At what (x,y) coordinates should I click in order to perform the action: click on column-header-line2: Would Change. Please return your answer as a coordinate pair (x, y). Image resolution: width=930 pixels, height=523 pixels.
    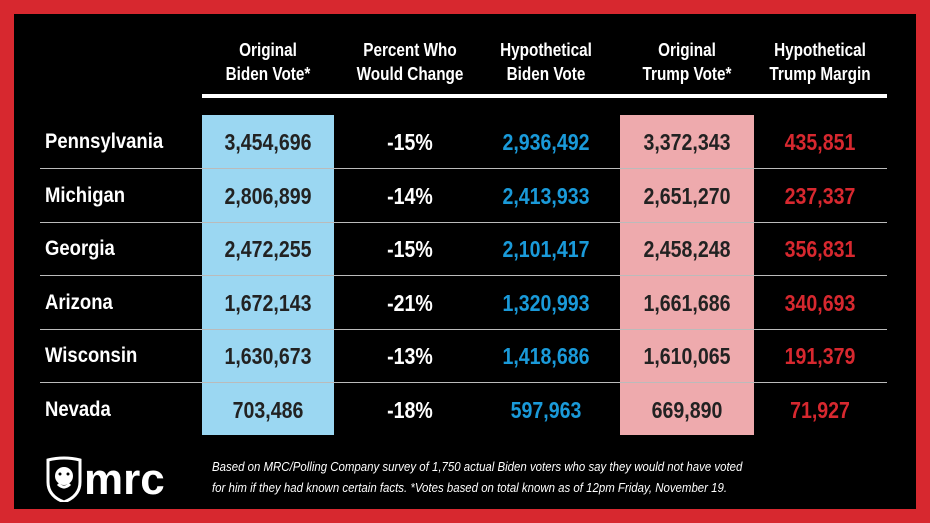
    Looking at the image, I should click on (410, 74).